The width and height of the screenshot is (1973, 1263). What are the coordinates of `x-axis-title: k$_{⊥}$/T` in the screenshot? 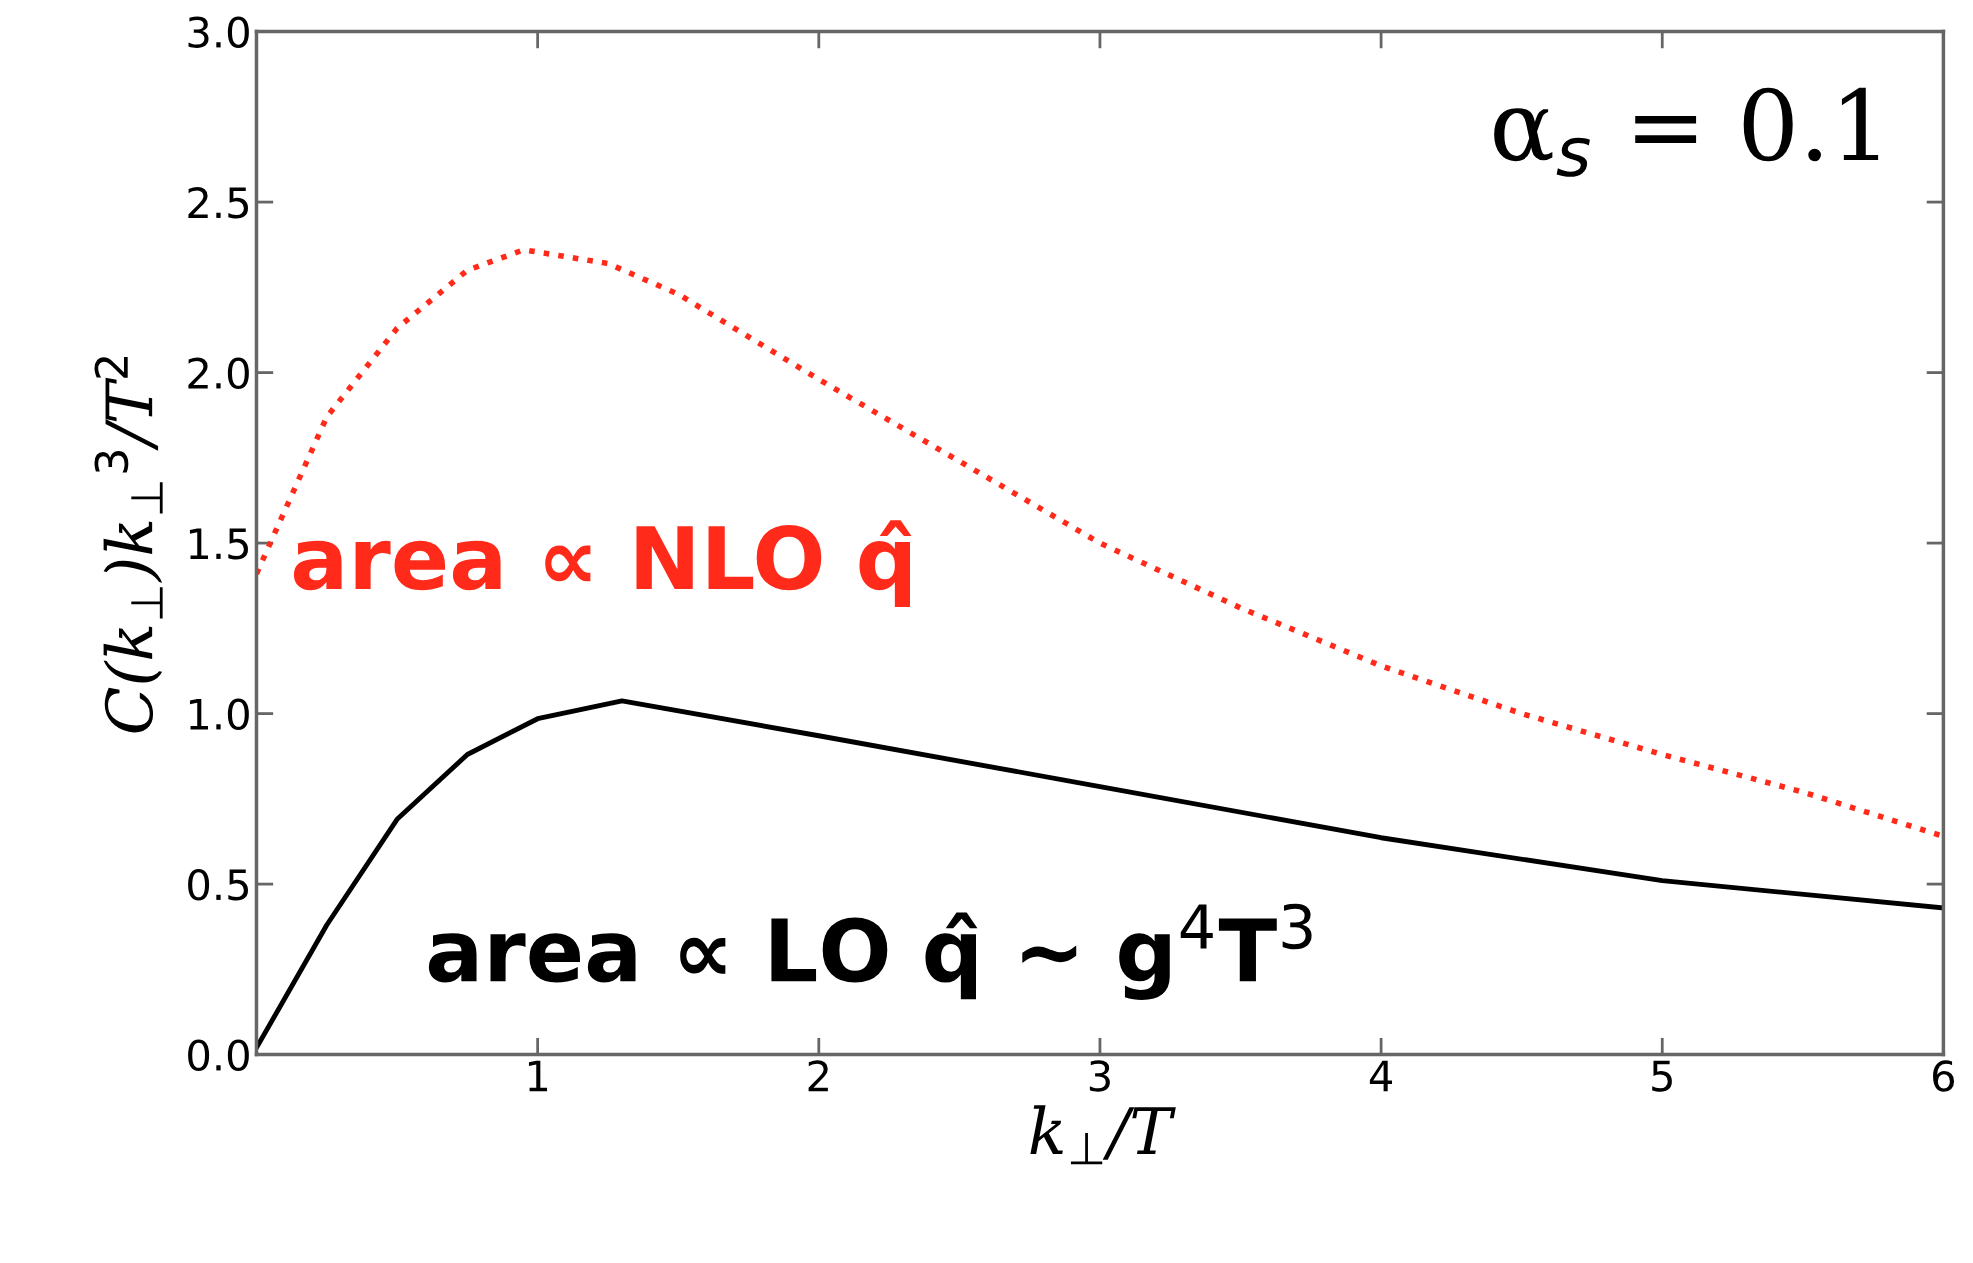 It's located at (1103, 1135).